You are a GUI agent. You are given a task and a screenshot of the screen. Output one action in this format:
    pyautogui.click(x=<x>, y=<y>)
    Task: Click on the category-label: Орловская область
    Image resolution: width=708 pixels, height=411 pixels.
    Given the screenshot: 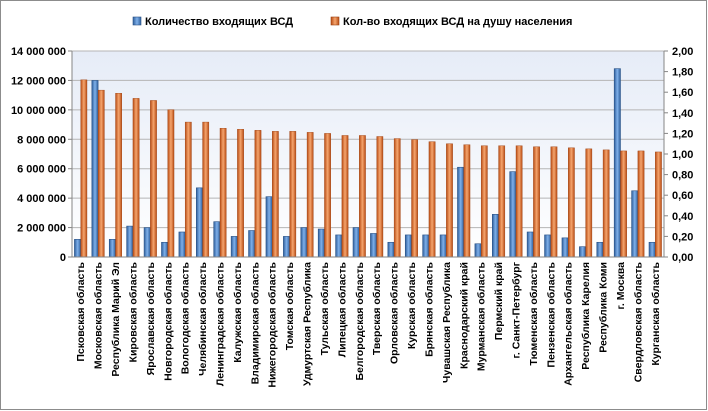 What is the action you would take?
    pyautogui.click(x=395, y=312)
    